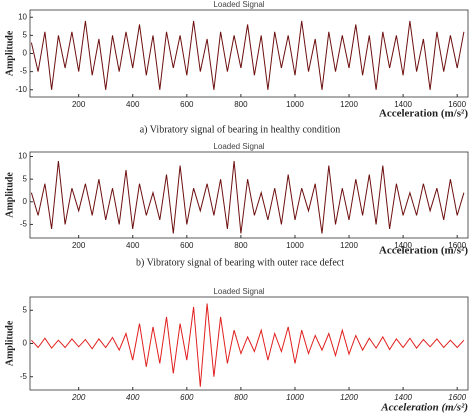 Image resolution: width=474 pixels, height=419 pixels. I want to click on y-tick-label: -10, so click(21, 89).